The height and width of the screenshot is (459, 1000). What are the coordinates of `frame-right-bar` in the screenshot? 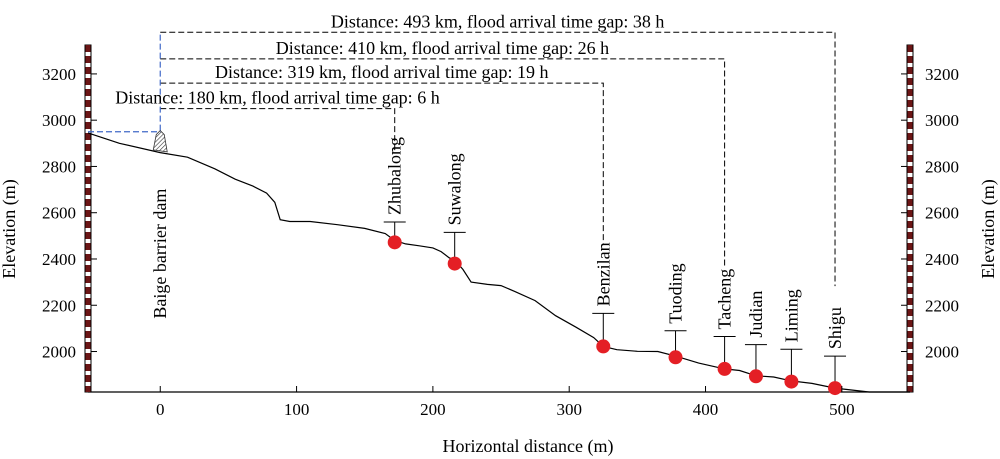 It's located at (910, 218).